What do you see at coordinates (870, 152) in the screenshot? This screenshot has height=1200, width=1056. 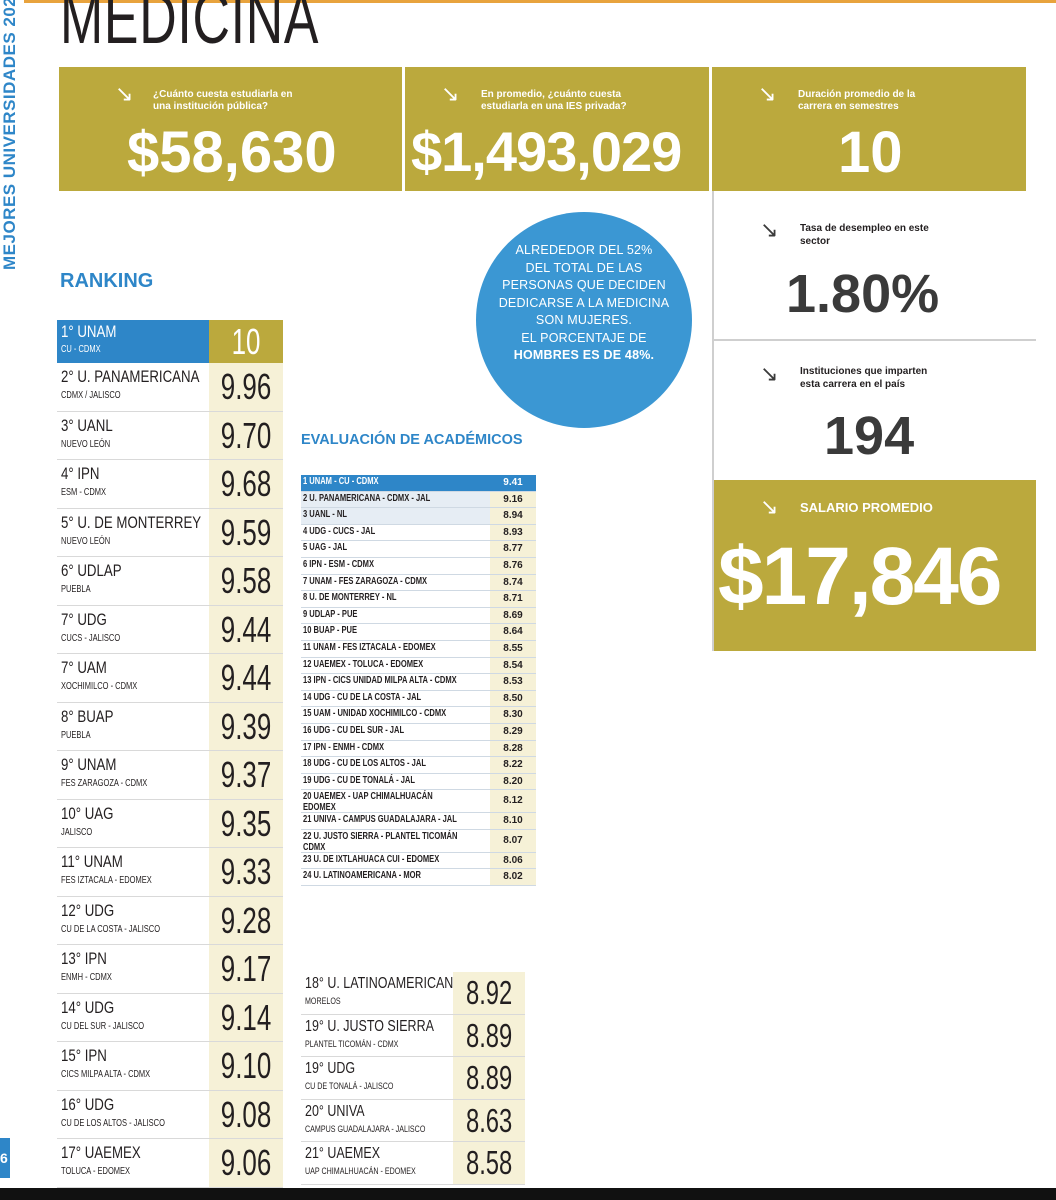 I see `duration-value: 10` at bounding box center [870, 152].